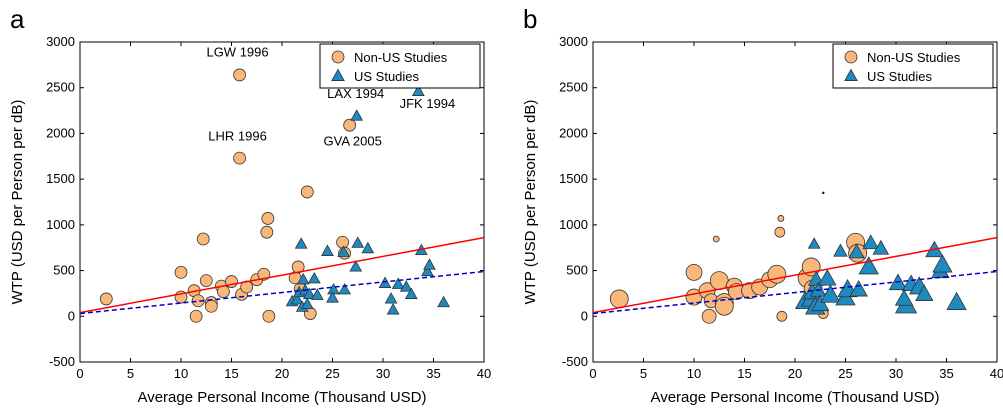  Describe the element at coordinates (851, 74) in the screenshot. I see `legend-us-marker` at that location.